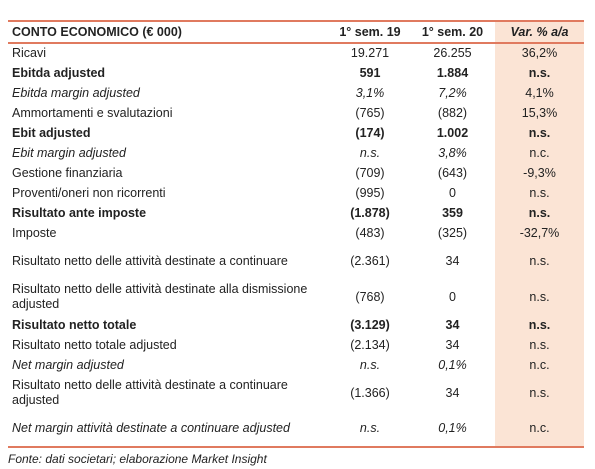 This screenshot has height=469, width=595. What do you see at coordinates (94, 344) in the screenshot?
I see `row-label: Risultato netto totale adjusted` at bounding box center [94, 344].